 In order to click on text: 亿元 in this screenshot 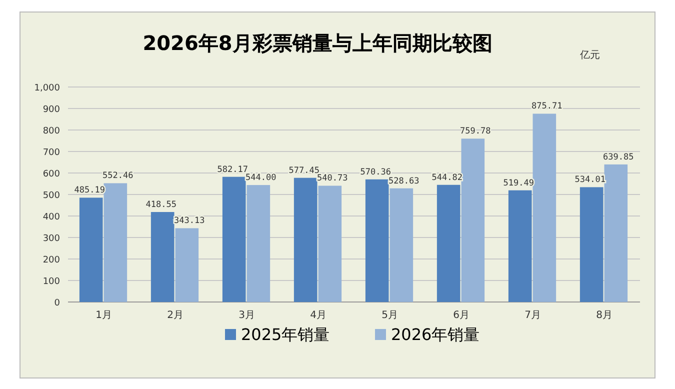, I will do `click(589, 55)`.